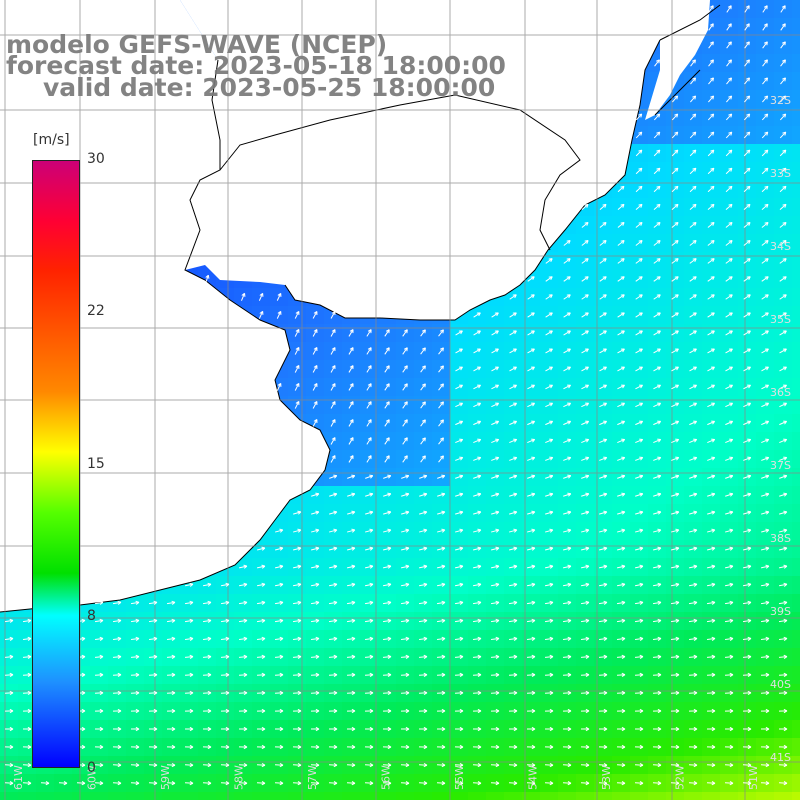  What do you see at coordinates (606, 777) in the screenshot?
I see `longitude-label: 53W` at bounding box center [606, 777].